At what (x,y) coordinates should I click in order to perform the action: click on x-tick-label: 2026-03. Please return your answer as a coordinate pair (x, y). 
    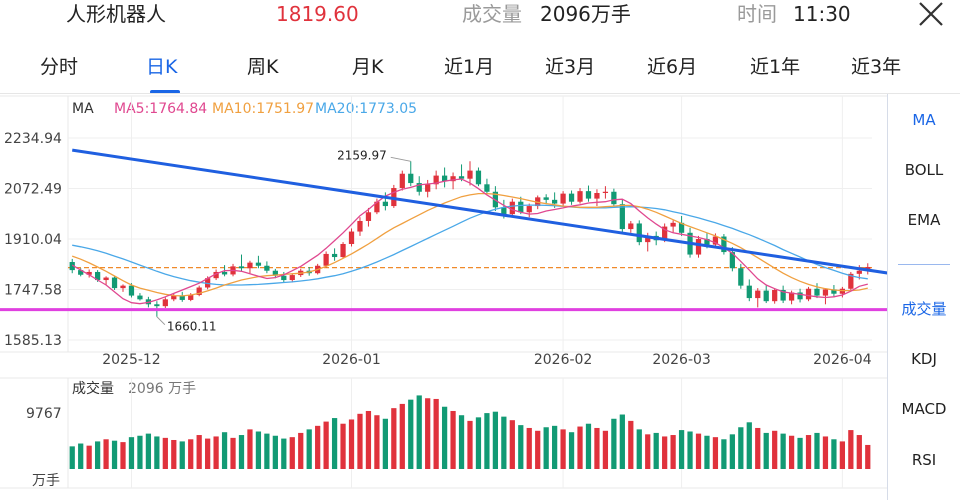
    Looking at the image, I should click on (681, 360).